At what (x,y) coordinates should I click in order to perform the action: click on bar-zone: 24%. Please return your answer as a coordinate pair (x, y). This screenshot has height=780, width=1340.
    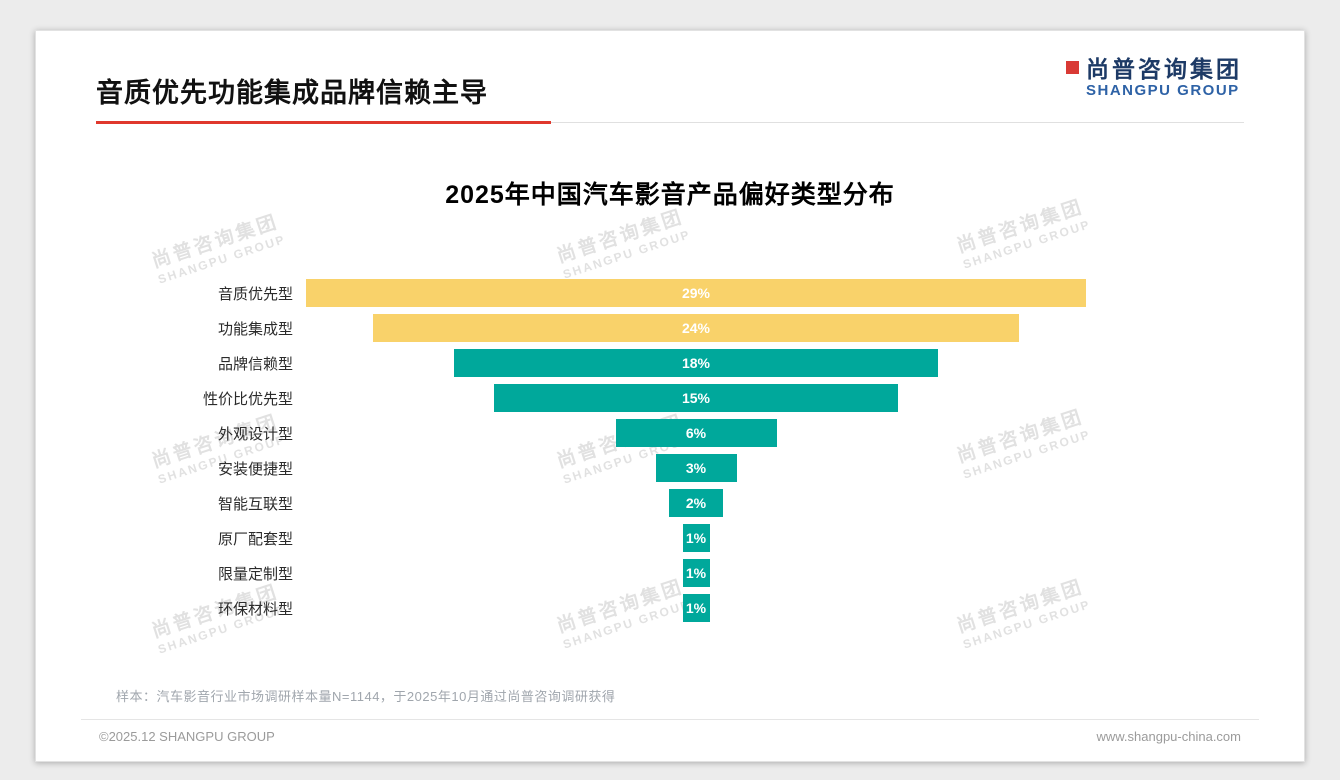
    Looking at the image, I should click on (696, 328).